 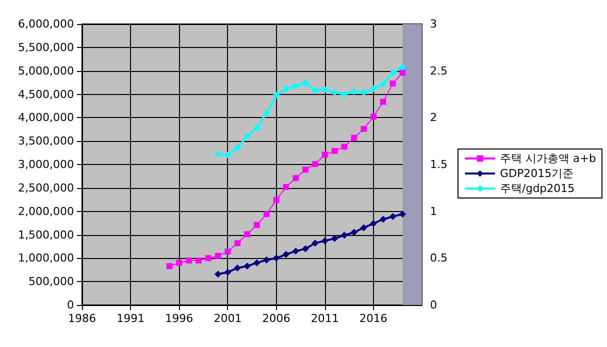 I want to click on x-tick-label: 1996, so click(x=179, y=318).